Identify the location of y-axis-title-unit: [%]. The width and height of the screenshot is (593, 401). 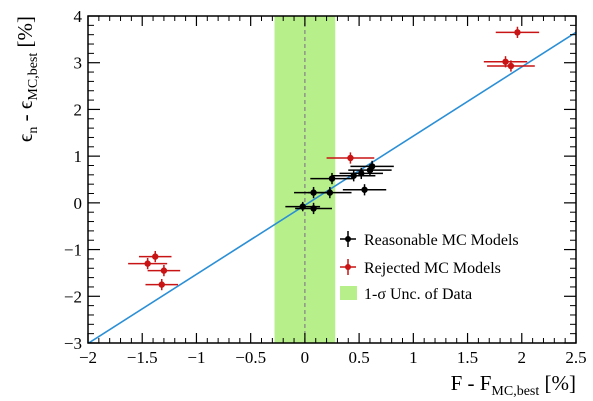
(25, 34).